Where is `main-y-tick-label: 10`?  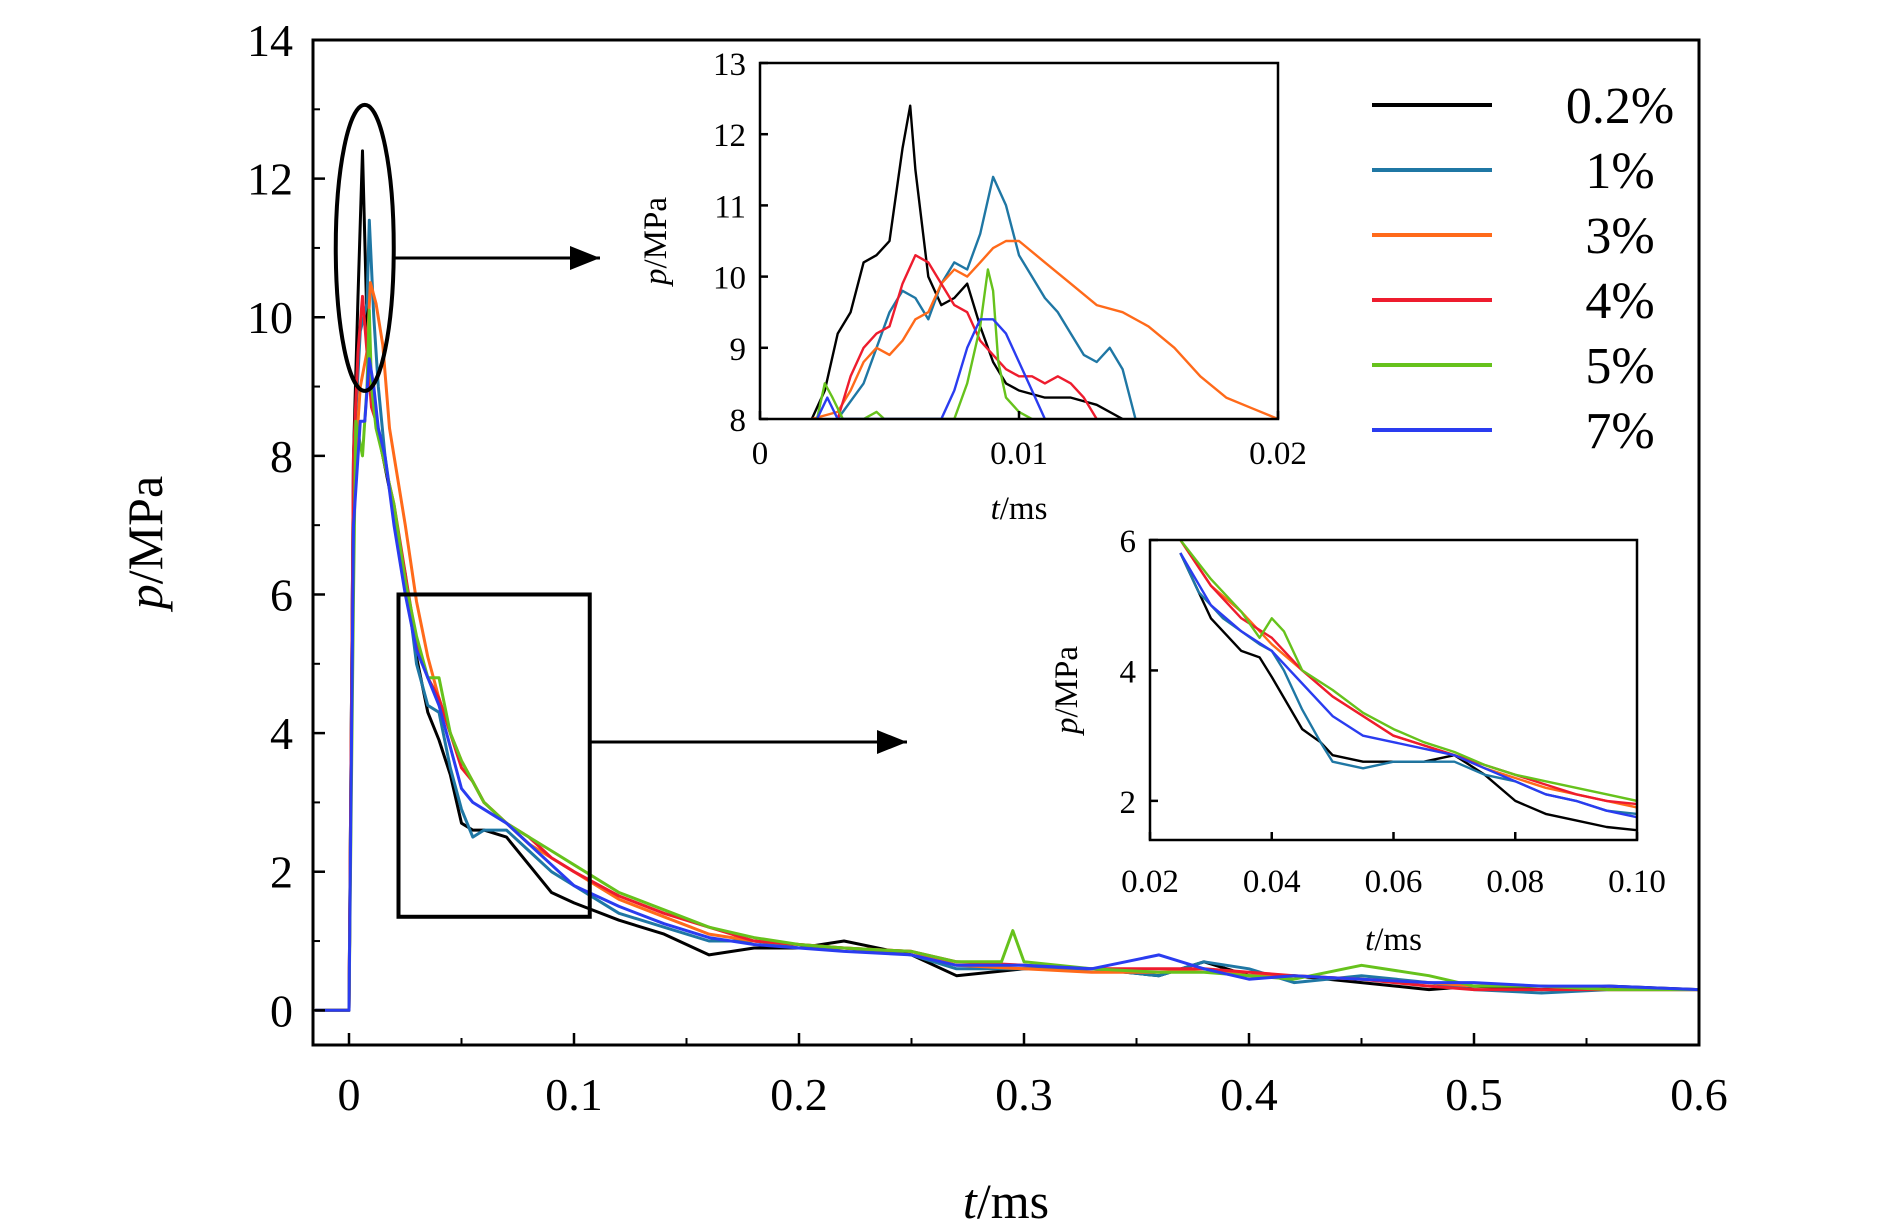
main-y-tick-label: 10 is located at coordinates (270, 317).